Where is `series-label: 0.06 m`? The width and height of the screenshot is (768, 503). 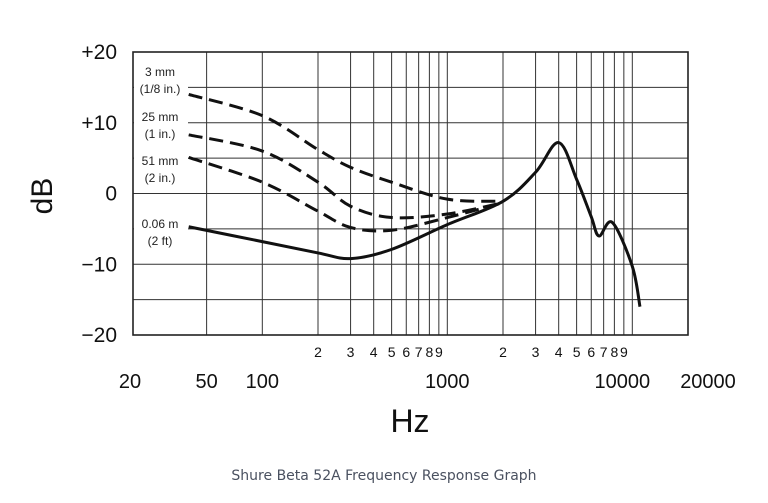
series-label: 0.06 m is located at coordinates (160, 224).